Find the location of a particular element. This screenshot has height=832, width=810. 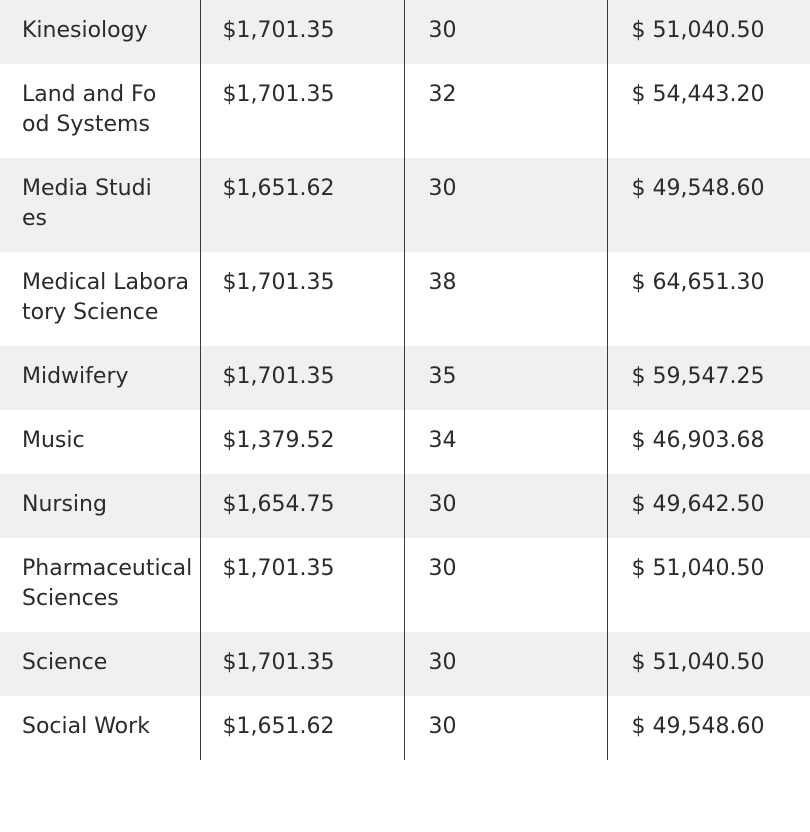

credit-count: 35 is located at coordinates (505, 378).